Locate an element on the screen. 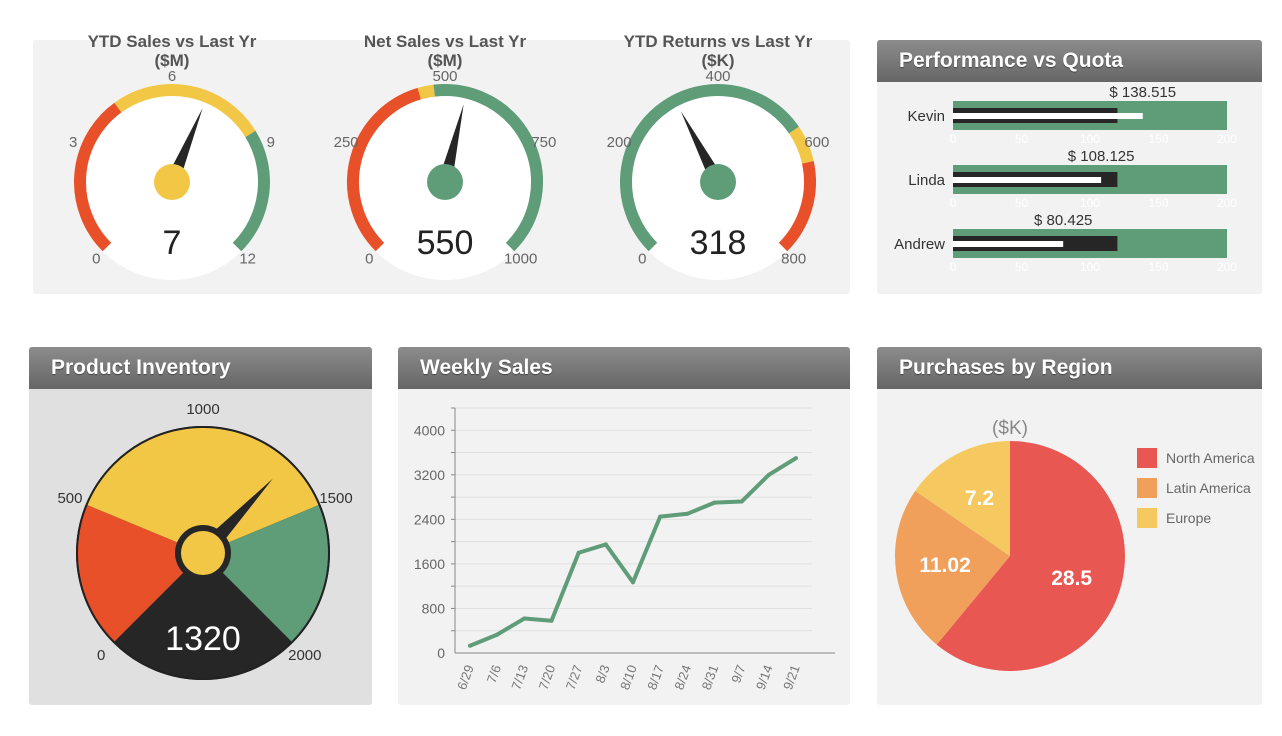 This screenshot has width=1282, height=736. pie-subtitle: ($K) is located at coordinates (1010, 428).